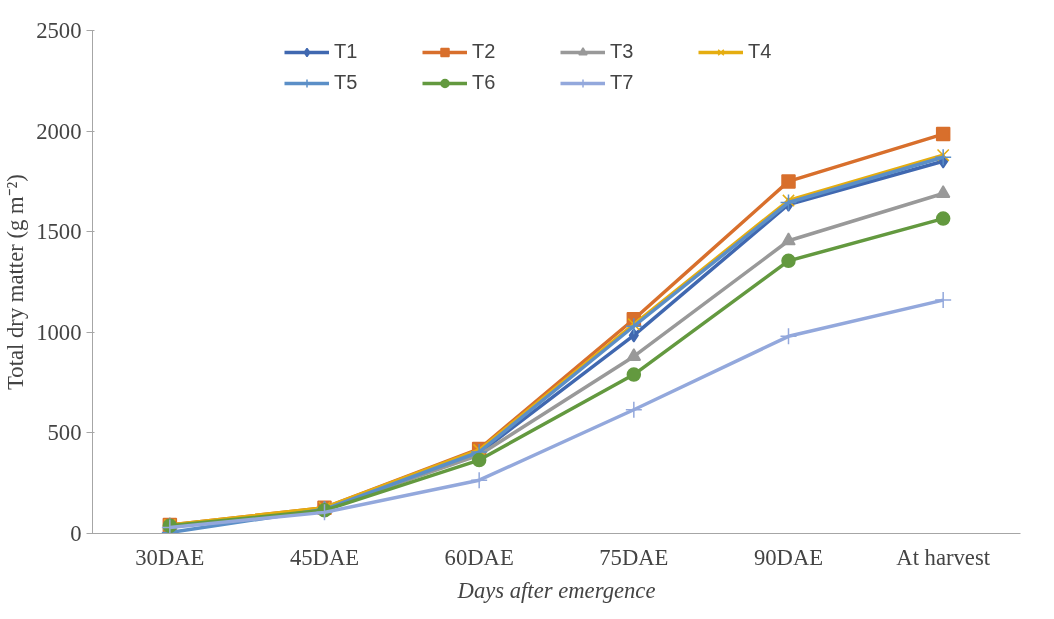  What do you see at coordinates (16, 282) in the screenshot?
I see `y-axis-title: Total dry matter (g m⁻²)` at bounding box center [16, 282].